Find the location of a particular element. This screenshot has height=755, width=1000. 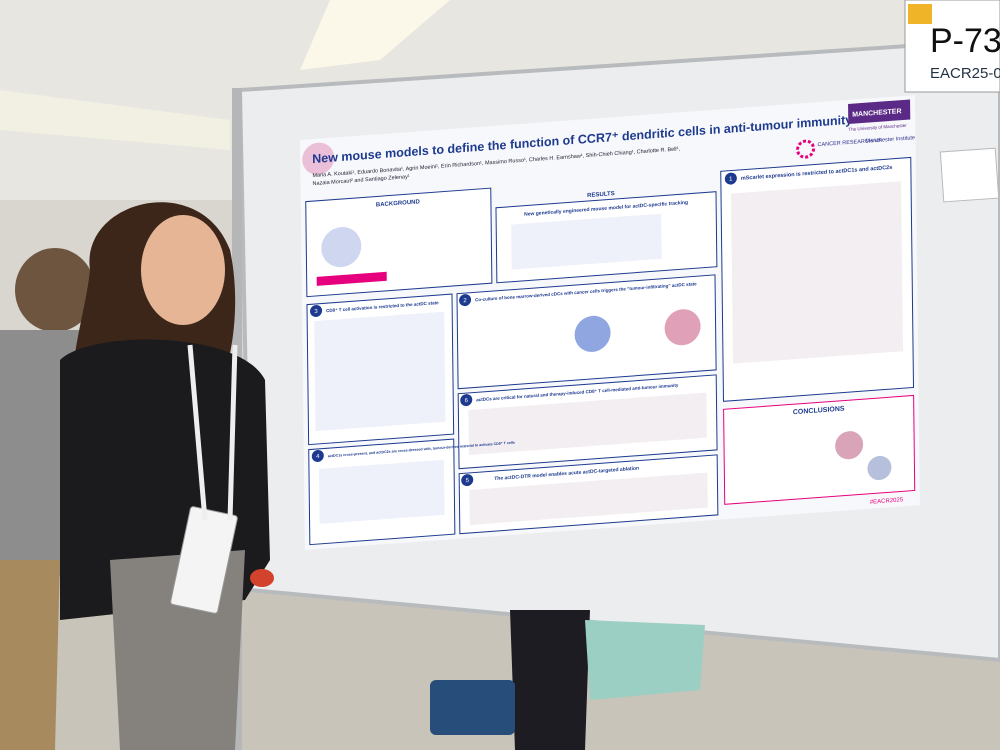

badge-number: 1 is located at coordinates (731, 179).